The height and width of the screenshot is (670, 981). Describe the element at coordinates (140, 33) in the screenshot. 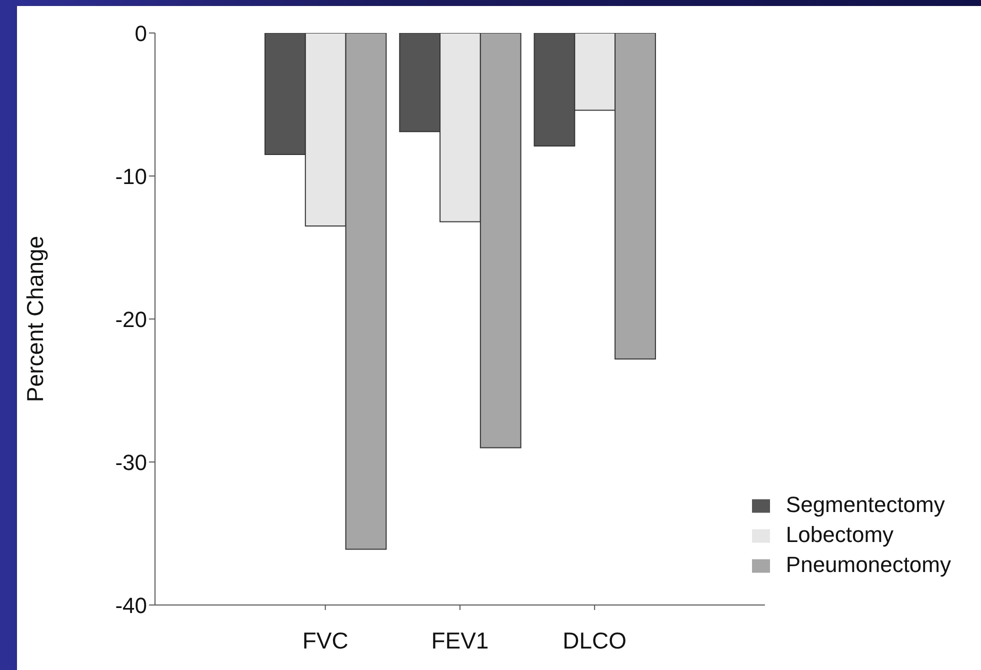

I see `y-tick-label: 0` at that location.